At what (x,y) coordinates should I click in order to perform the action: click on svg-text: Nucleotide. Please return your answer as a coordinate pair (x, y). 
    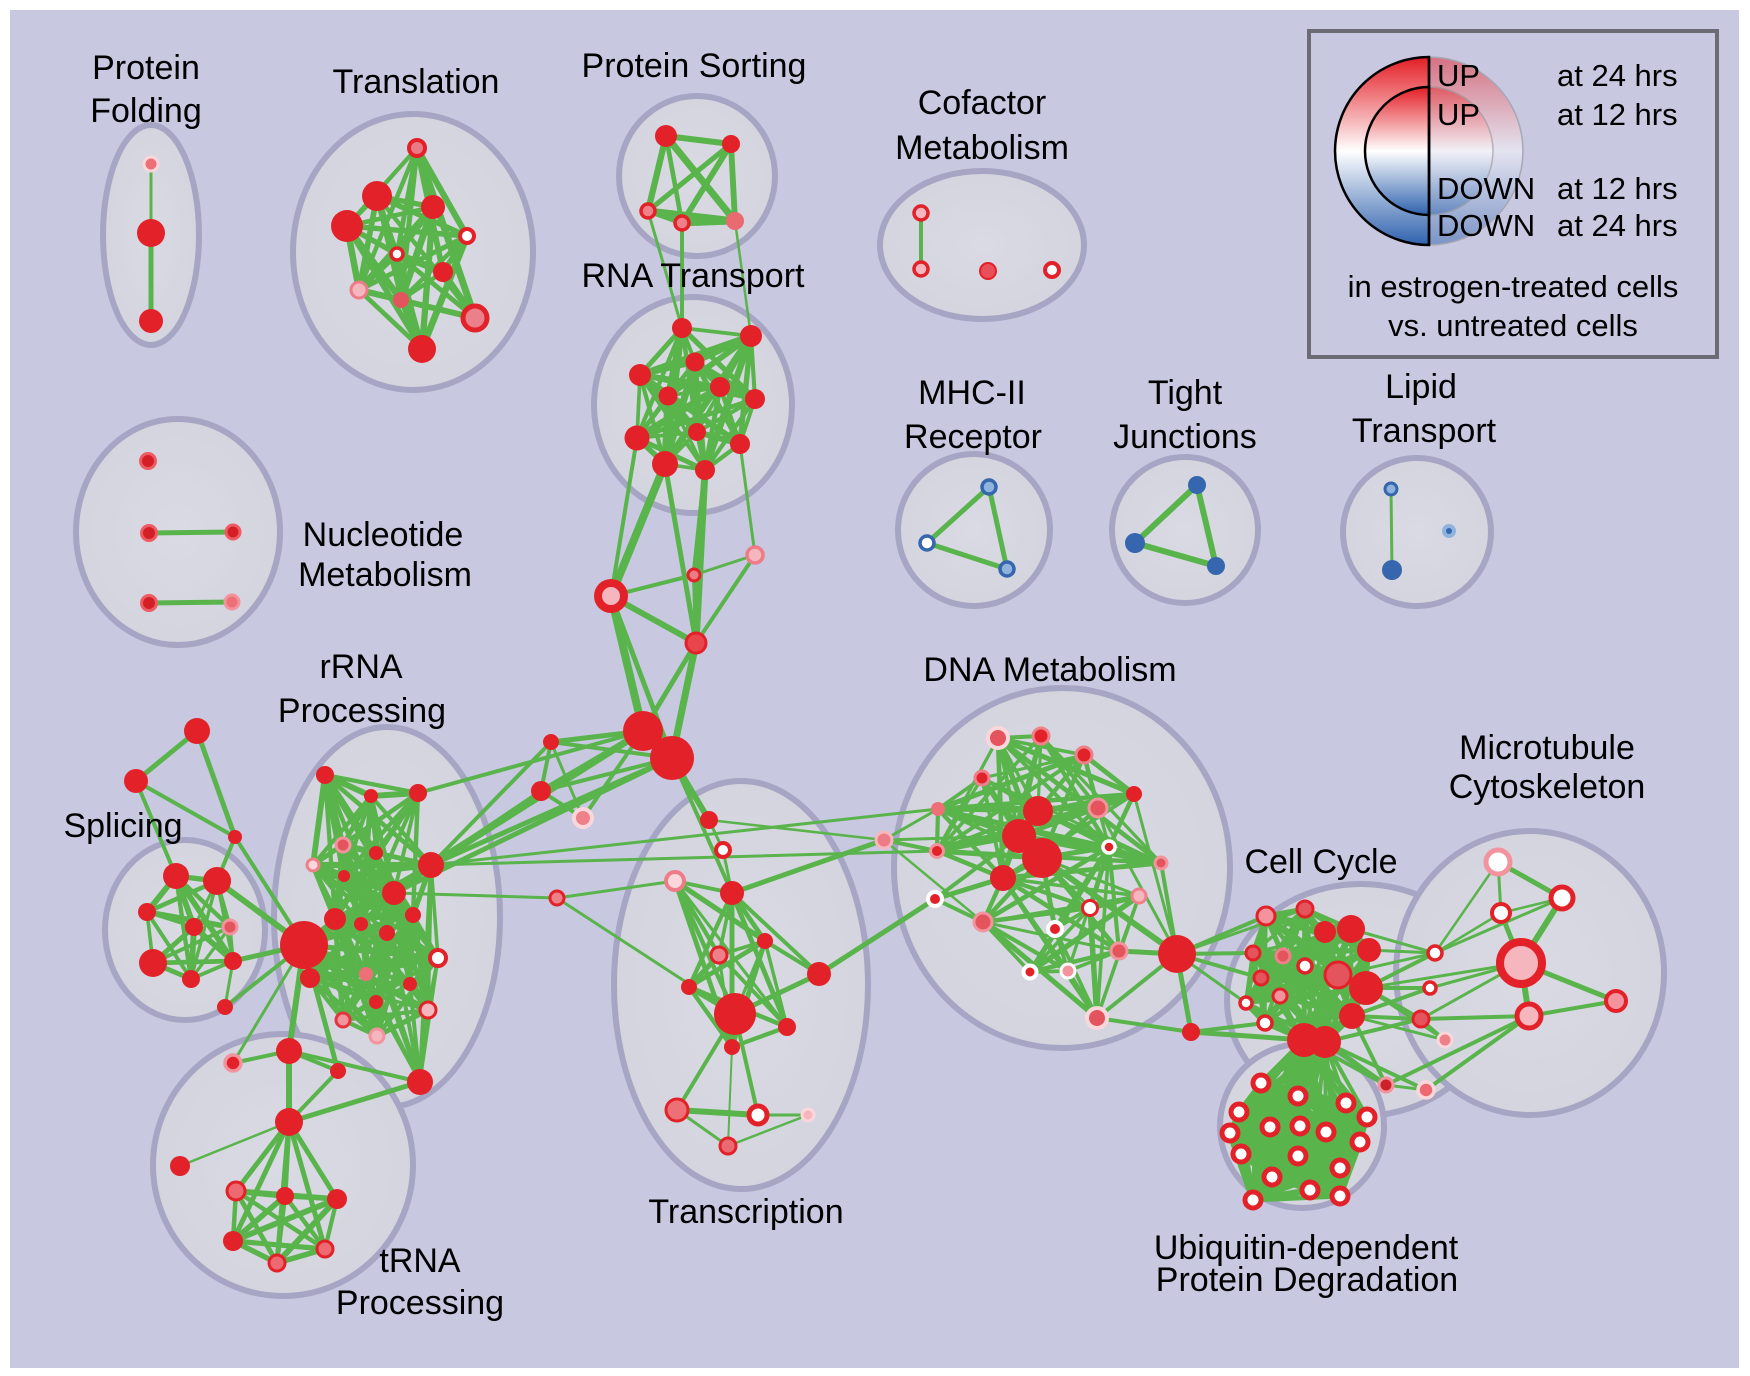
    Looking at the image, I should click on (383, 535).